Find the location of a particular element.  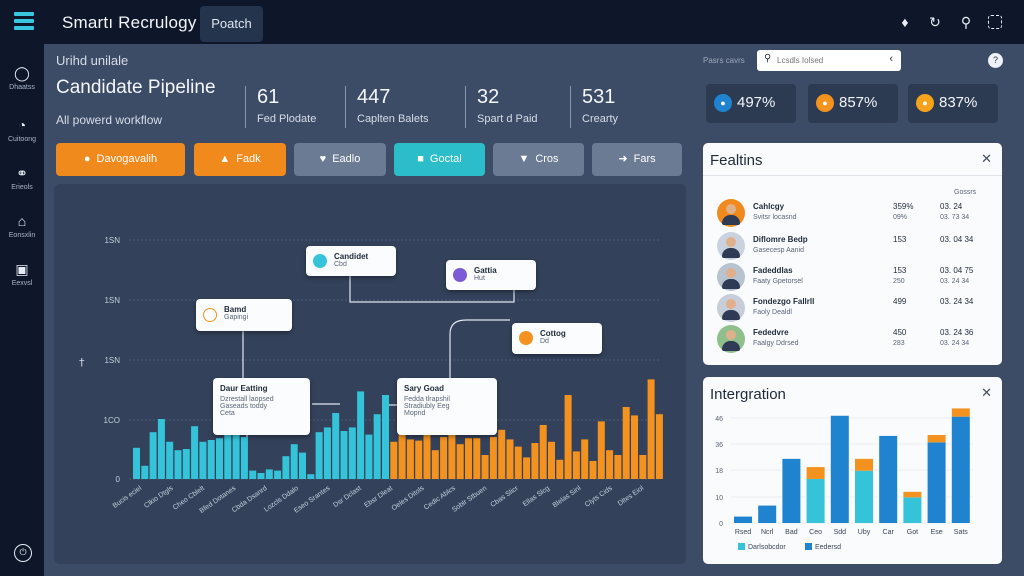

chevron-left-icon: ‹ is located at coordinates (891, 59).